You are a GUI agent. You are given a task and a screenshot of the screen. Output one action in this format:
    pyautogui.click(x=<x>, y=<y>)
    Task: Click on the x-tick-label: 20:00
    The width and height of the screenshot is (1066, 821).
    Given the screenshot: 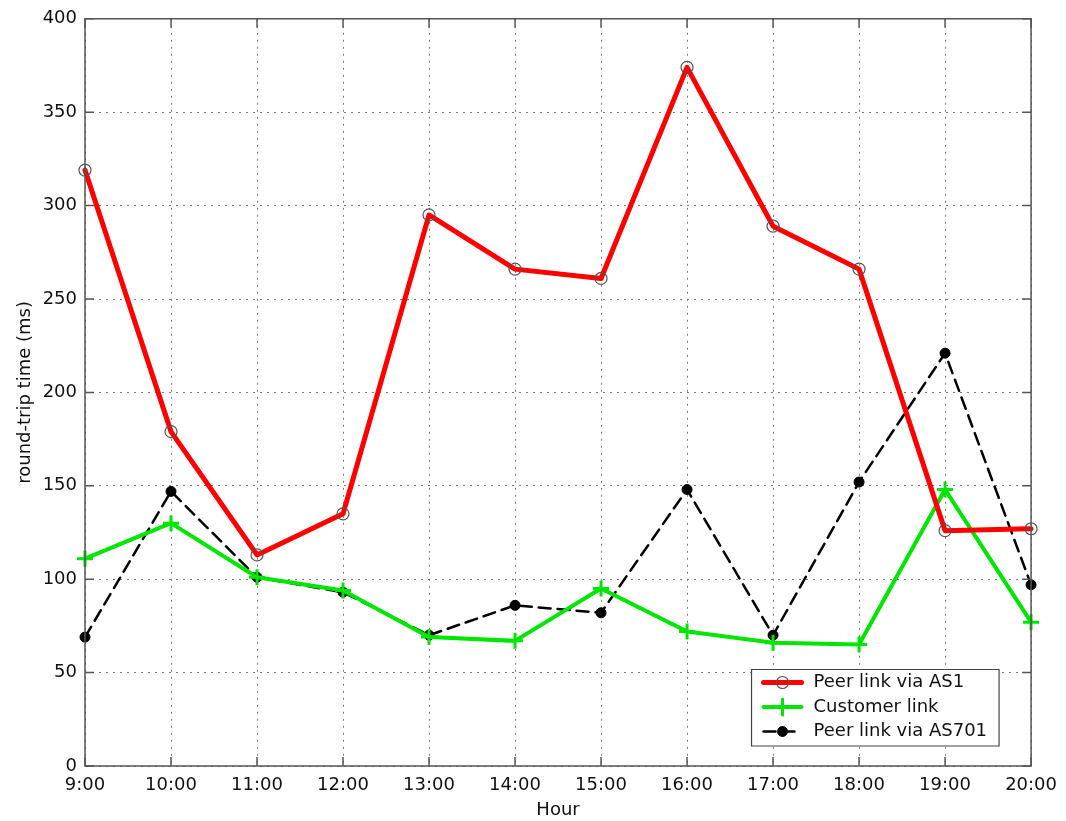 What is the action you would take?
    pyautogui.click(x=1031, y=784)
    